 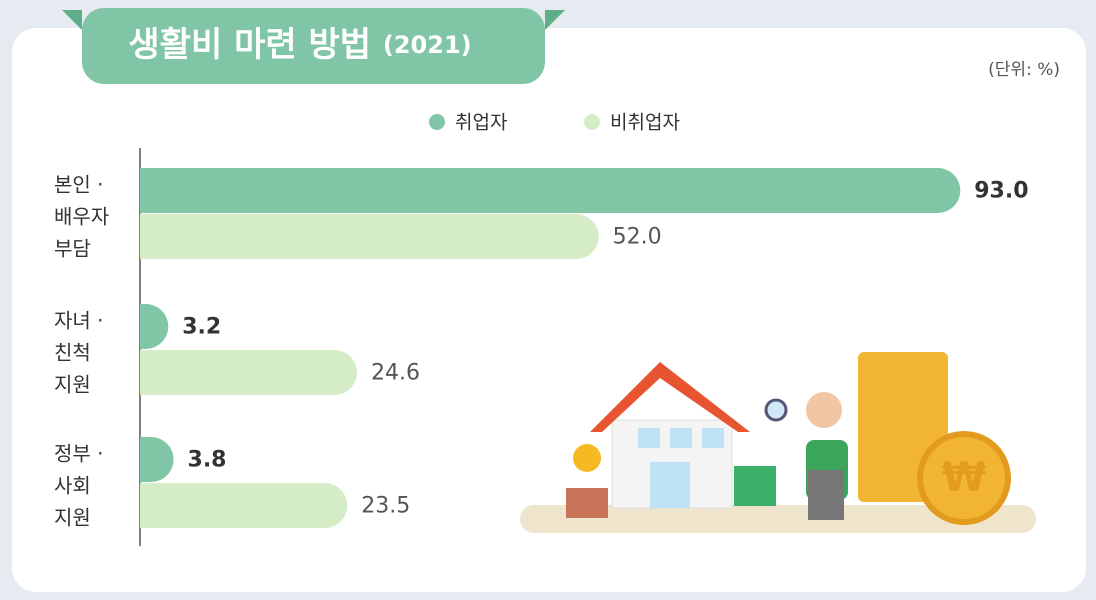 What do you see at coordinates (1001, 191) in the screenshot?
I see `value-label: 93.0` at bounding box center [1001, 191].